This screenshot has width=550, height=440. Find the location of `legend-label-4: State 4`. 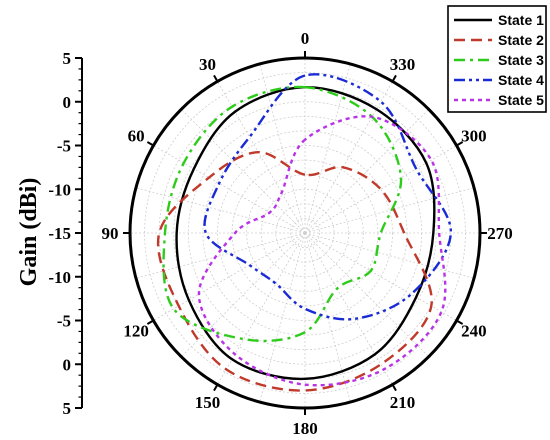

legend-label-4: State 4 is located at coordinates (521, 80).